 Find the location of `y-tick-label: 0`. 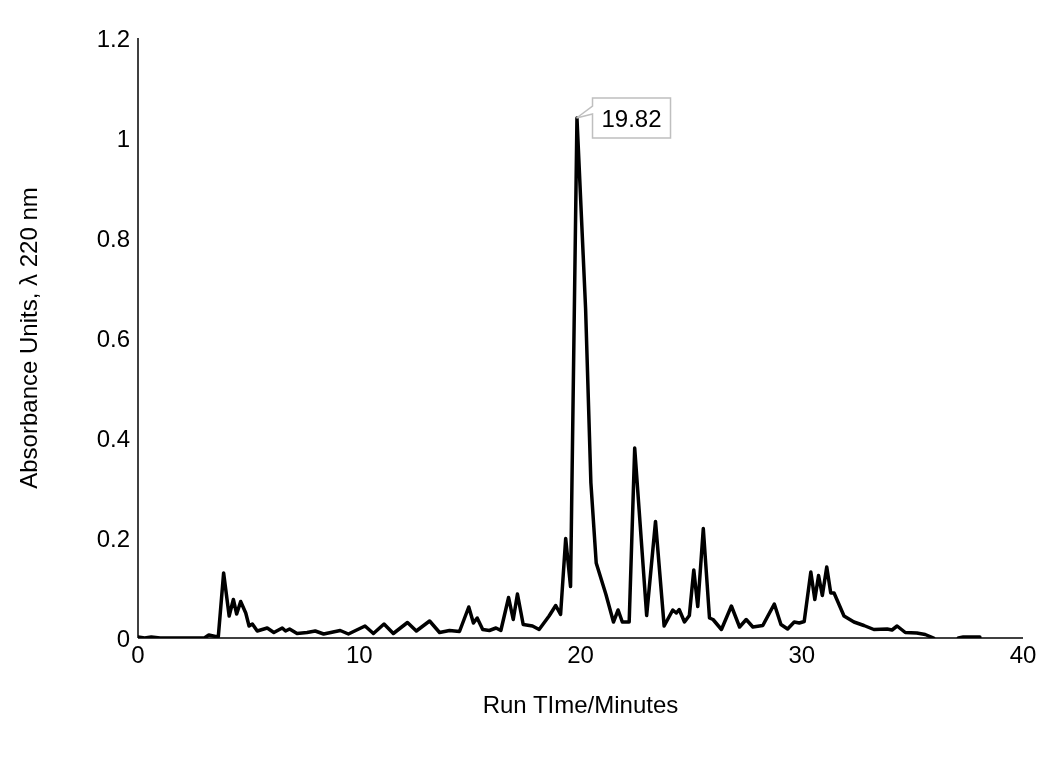

y-tick-label: 0 is located at coordinates (123, 638).